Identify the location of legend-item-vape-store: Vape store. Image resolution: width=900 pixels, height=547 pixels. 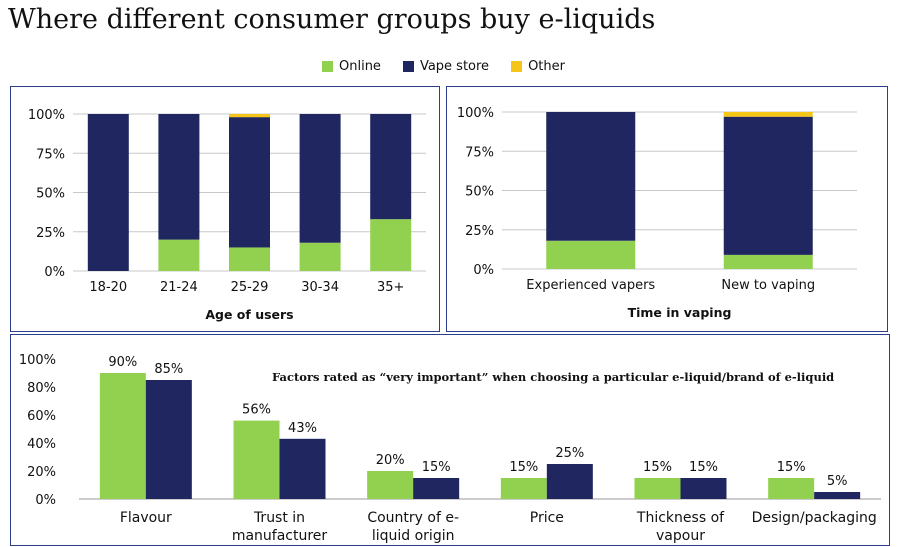
(446, 66).